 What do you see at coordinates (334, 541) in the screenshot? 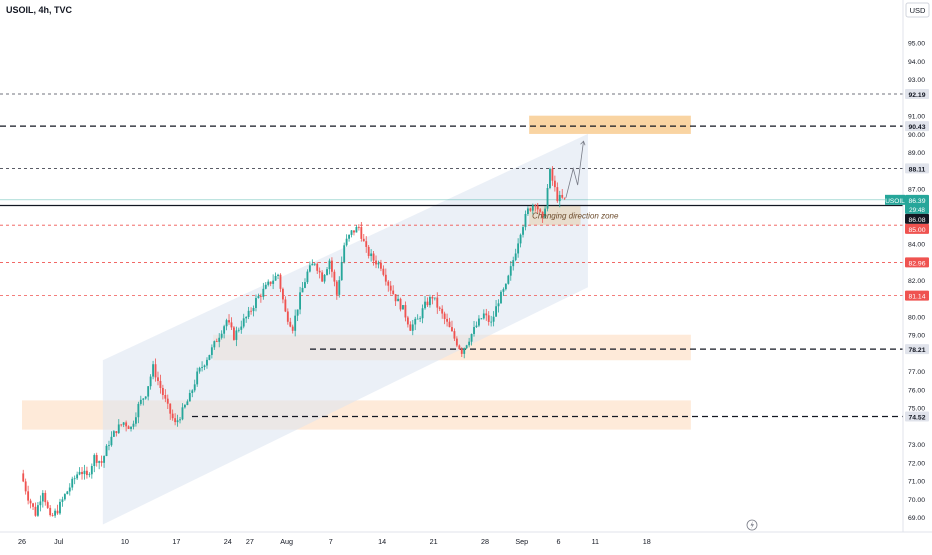
I see `time-axis: 26 Jul 10 17 24 27 Aug 7 14 21 28 Sep 6 11 18` at bounding box center [334, 541].